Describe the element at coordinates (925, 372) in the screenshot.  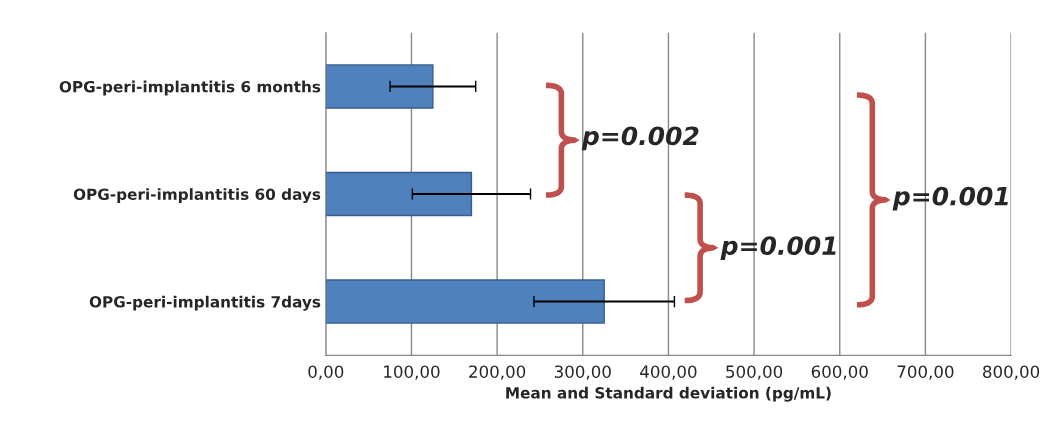
I see `x-tick-label: 700,00` at that location.